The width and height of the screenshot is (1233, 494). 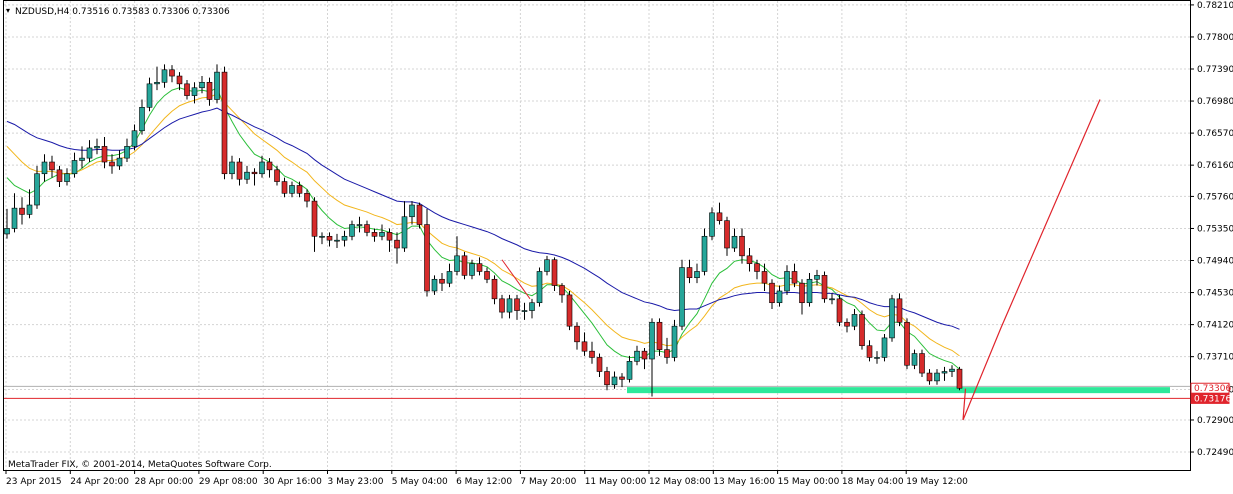 What do you see at coordinates (1210, 388) in the screenshot?
I see `price-label: 0.73306` at bounding box center [1210, 388].